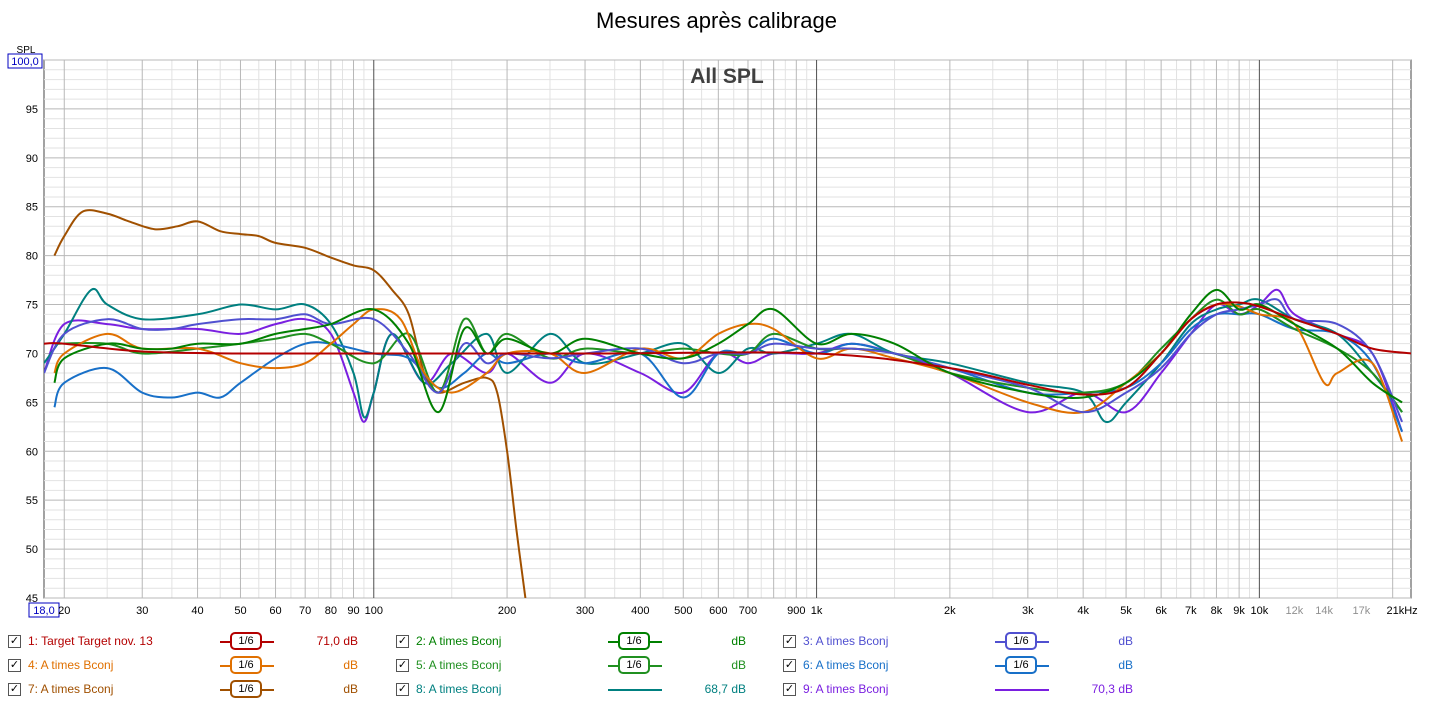 Image resolution: width=1433 pixels, height=703 pixels. Describe the element at coordinates (71, 665) in the screenshot. I see `legend-series-name: 4: A times Bconj` at that location.